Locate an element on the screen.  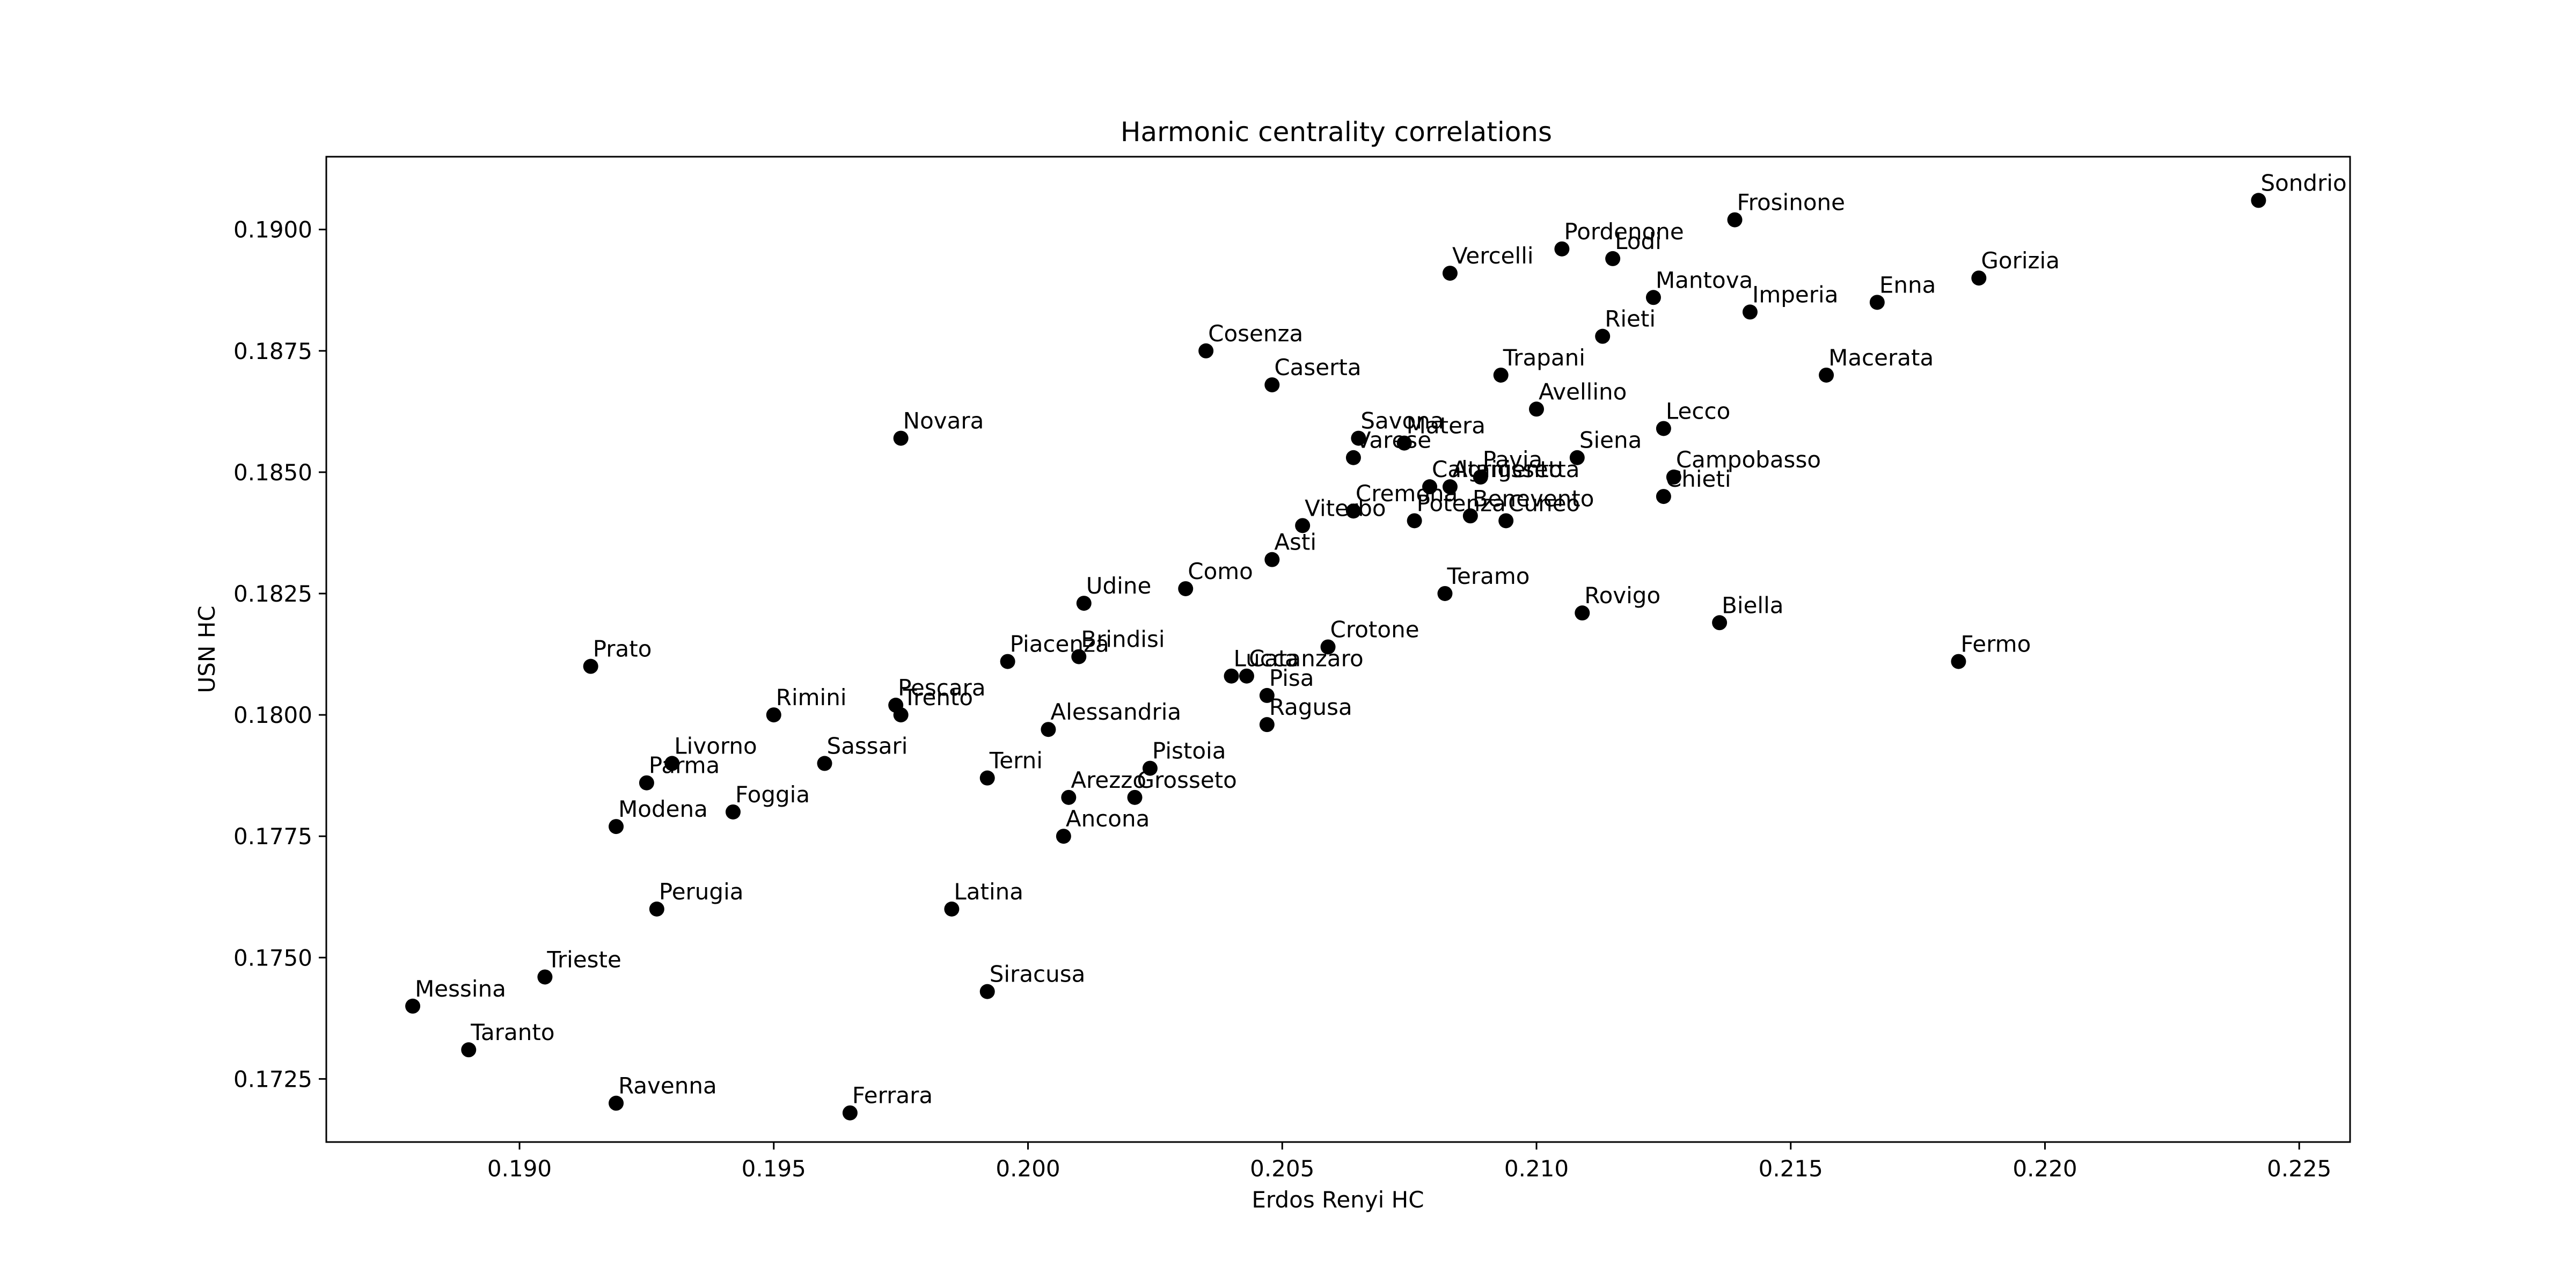
data-point-label: Alessandria is located at coordinates (1115, 712).